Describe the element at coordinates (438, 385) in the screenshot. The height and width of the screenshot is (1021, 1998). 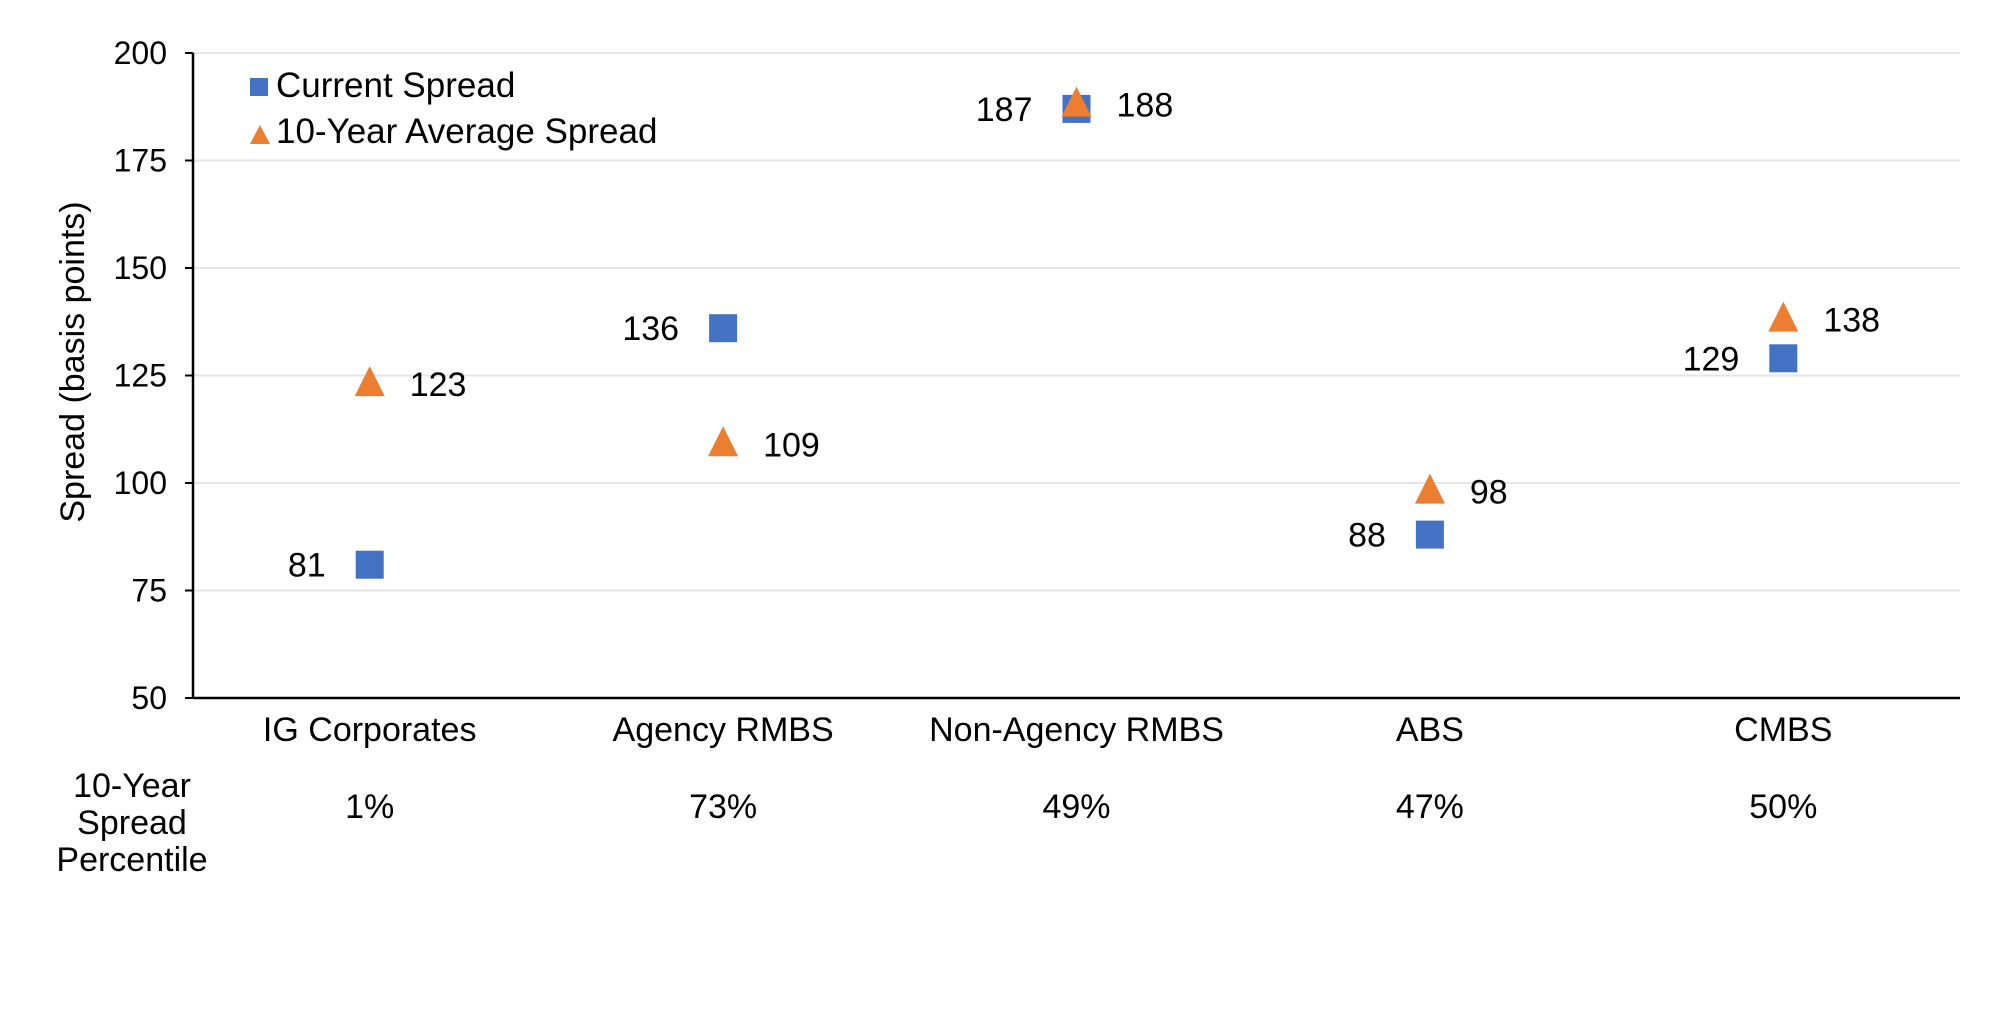
I see `avg-spread-label: 123` at that location.